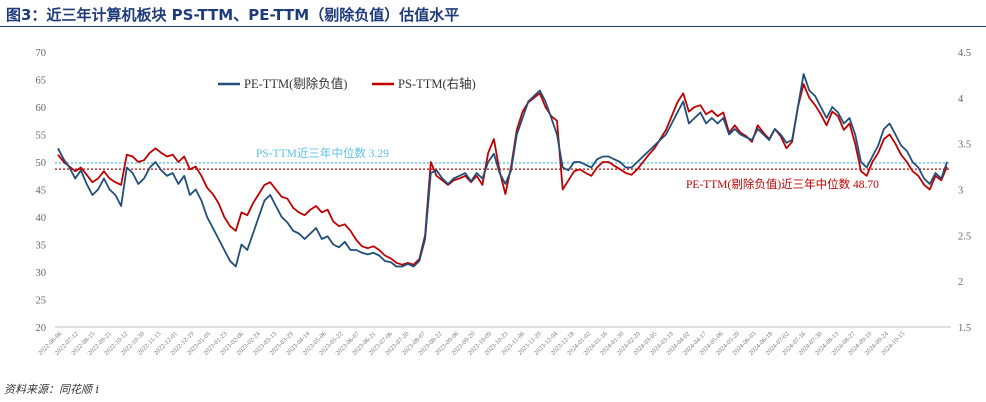 The height and width of the screenshot is (402, 986). What do you see at coordinates (960, 191) in the screenshot?
I see `y-right-tick-label: 3` at bounding box center [960, 191].